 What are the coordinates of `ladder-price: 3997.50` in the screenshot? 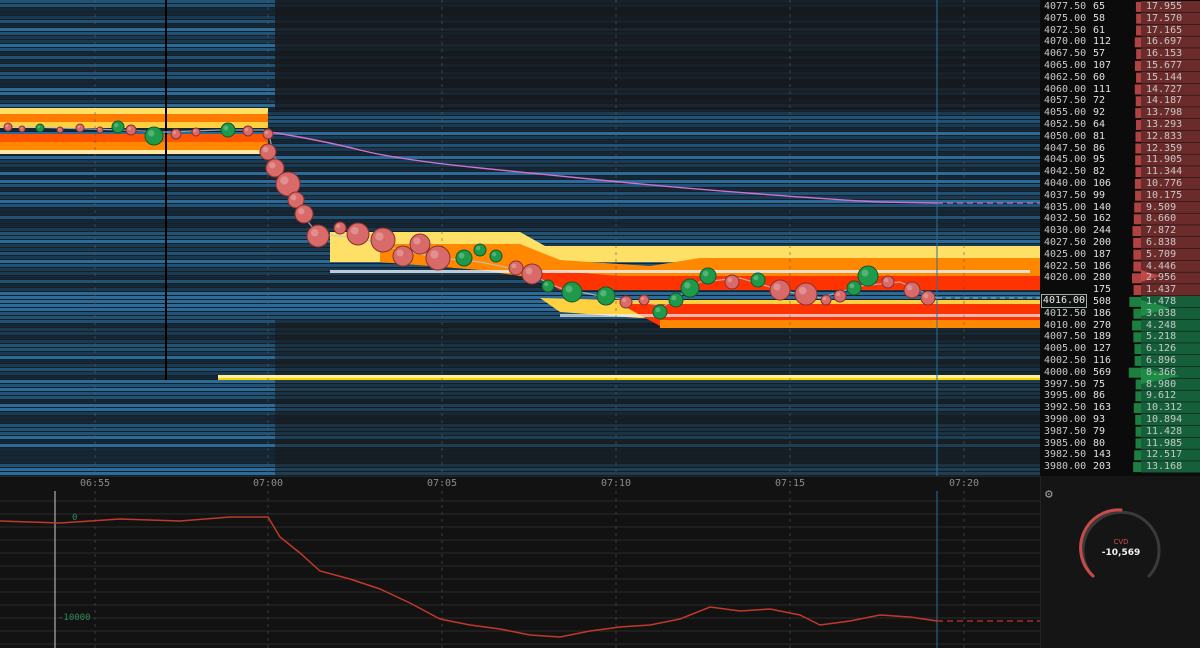 It's located at (1065, 384).